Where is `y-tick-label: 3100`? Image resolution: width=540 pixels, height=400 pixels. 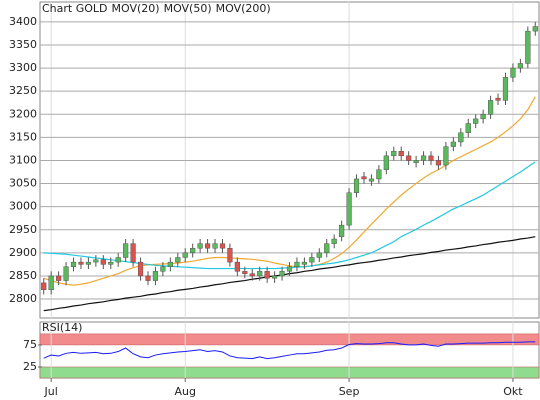
y-tick-label: 3100 is located at coordinates (23, 159).